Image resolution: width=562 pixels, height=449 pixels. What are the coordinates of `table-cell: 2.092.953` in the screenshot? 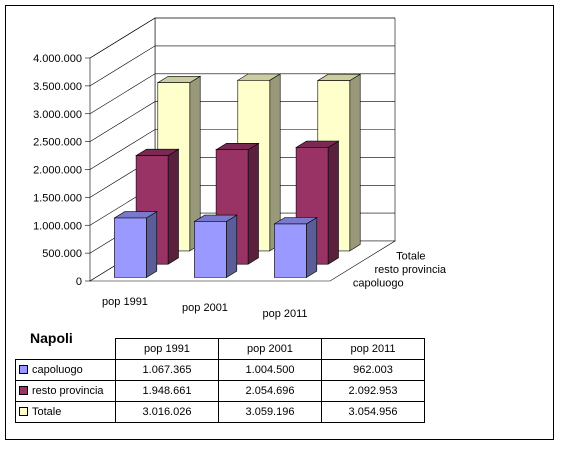 It's located at (373, 391).